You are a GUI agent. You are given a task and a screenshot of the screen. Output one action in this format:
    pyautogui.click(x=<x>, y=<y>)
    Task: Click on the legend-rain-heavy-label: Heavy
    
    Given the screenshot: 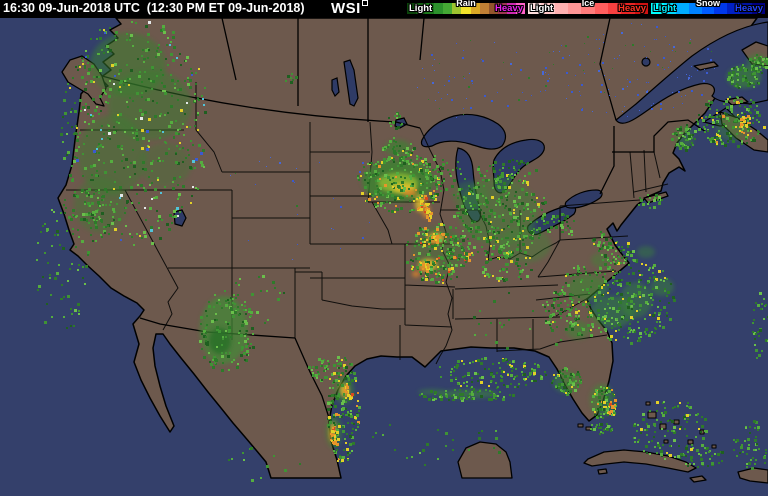 What is the action you would take?
    pyautogui.click(x=509, y=8)
    